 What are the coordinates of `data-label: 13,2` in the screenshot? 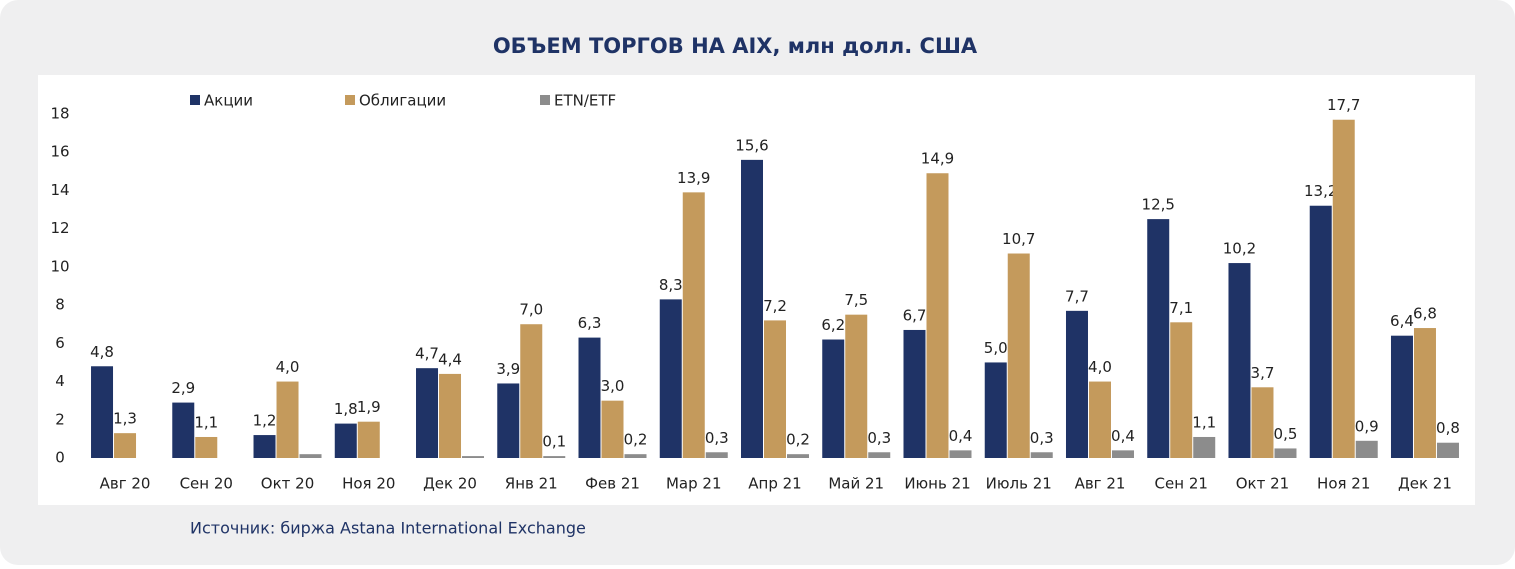 It's located at (1320, 191).